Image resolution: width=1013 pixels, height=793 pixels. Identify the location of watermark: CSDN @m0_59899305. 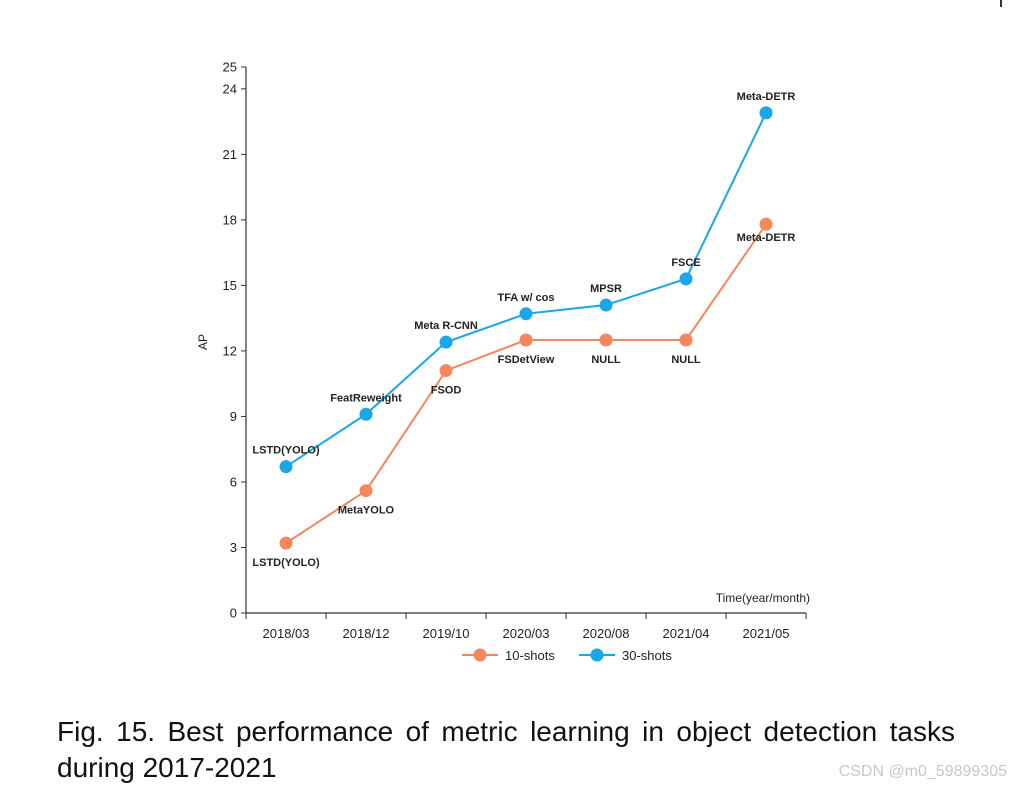
(922, 771).